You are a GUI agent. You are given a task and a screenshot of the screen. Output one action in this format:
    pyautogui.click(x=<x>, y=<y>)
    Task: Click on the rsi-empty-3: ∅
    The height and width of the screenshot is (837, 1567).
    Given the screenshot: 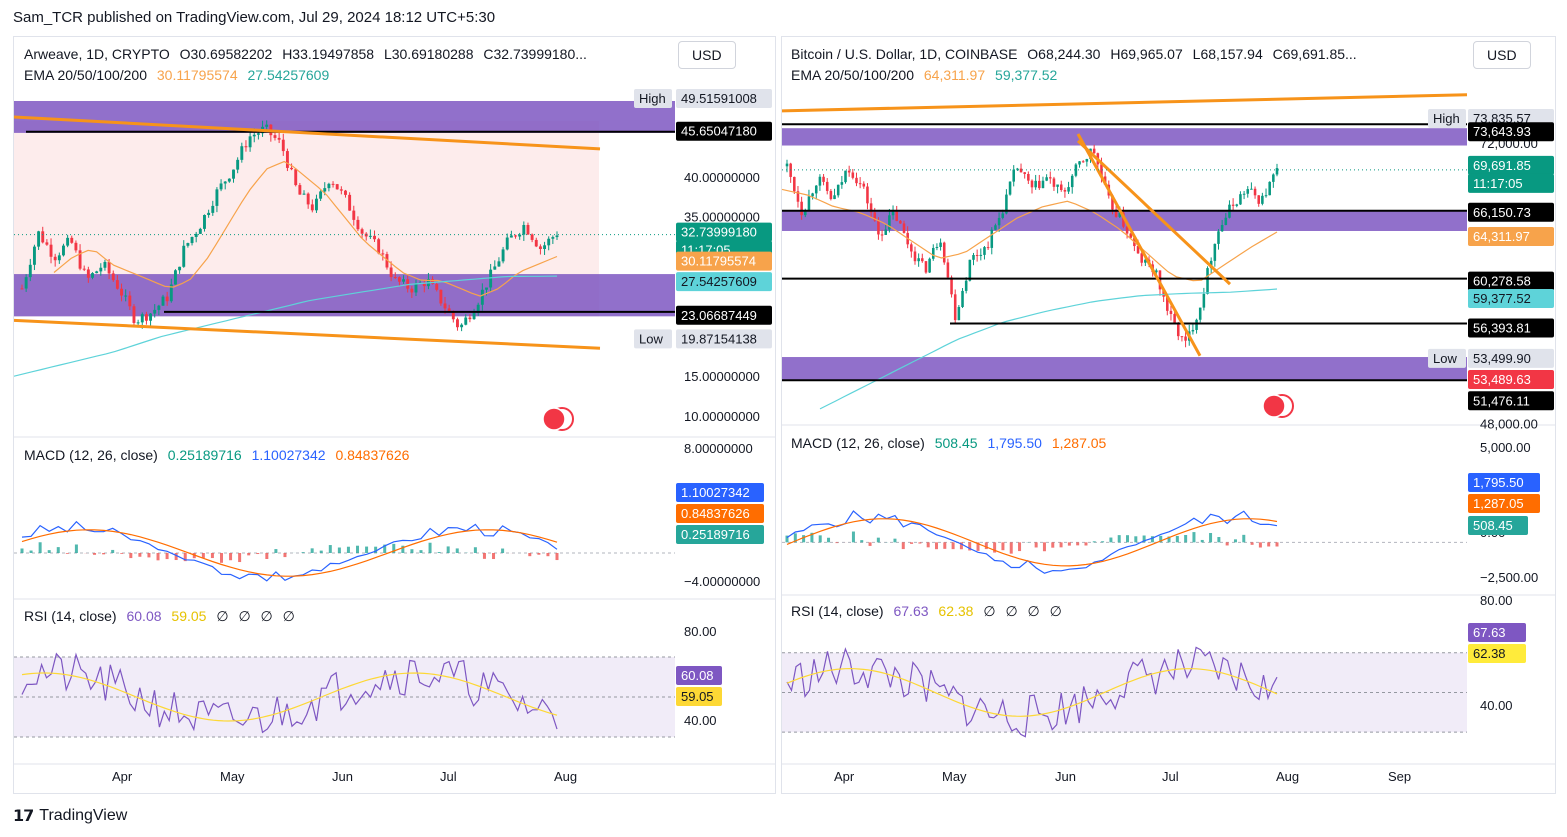 What is the action you would take?
    pyautogui.click(x=1033, y=611)
    